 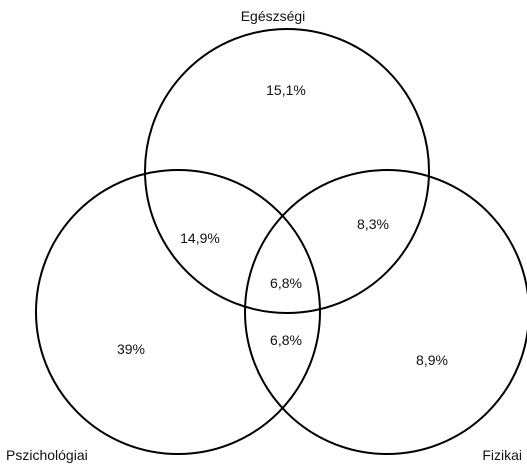 What do you see at coordinates (373, 224) in the screenshot?
I see `region-health-physical: 8,3%` at bounding box center [373, 224].